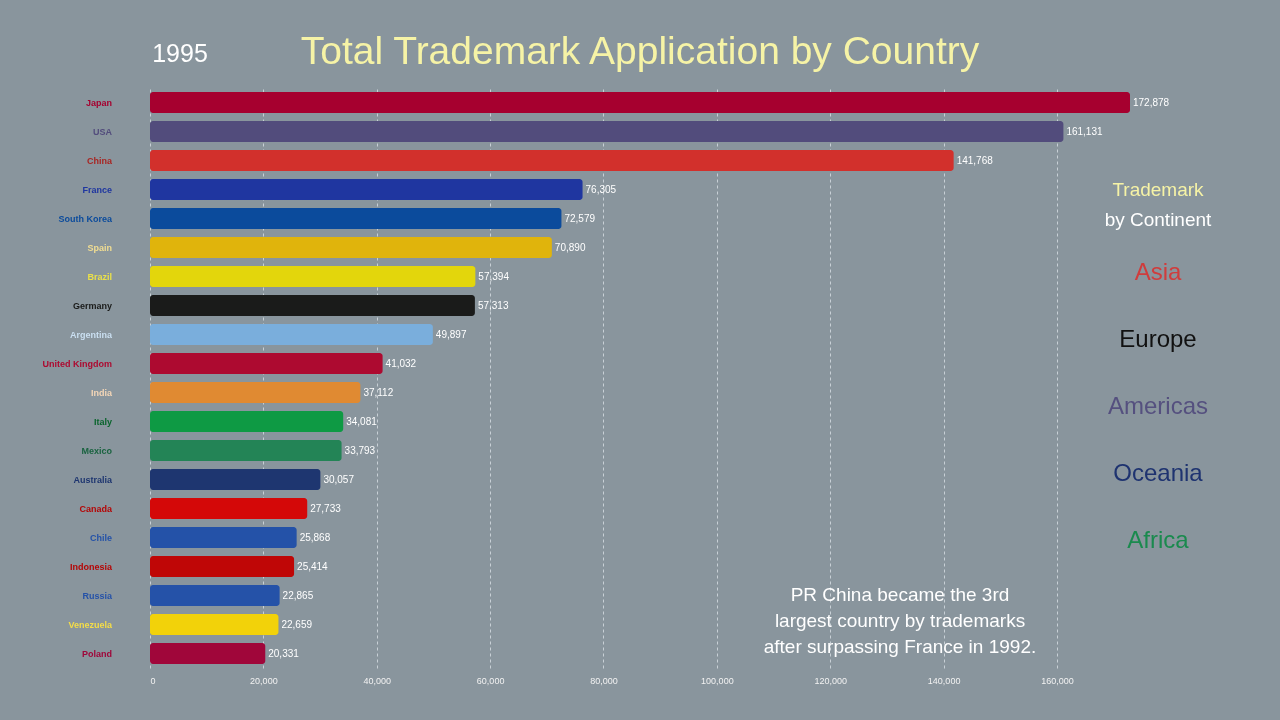 Image resolution: width=1280 pixels, height=720 pixels. I want to click on x-tick-label: 80,000, so click(604, 680).